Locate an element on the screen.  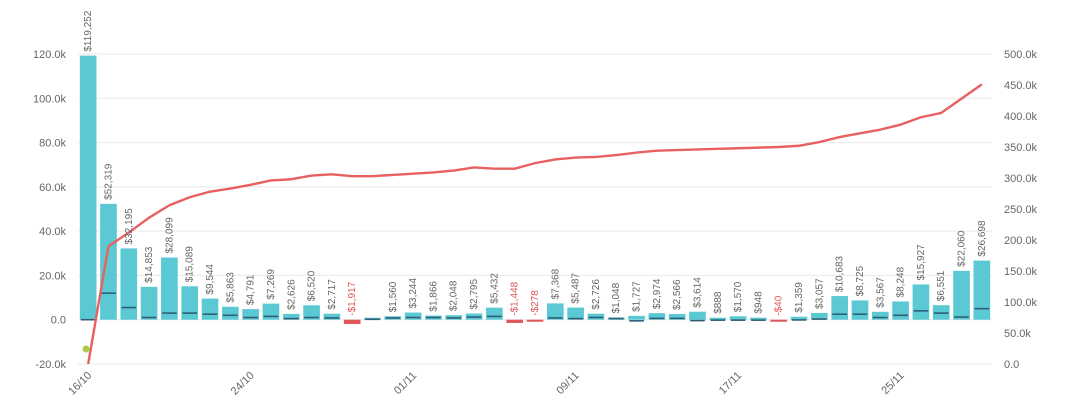
bar-data-label: $2,566 is located at coordinates (677, 294).